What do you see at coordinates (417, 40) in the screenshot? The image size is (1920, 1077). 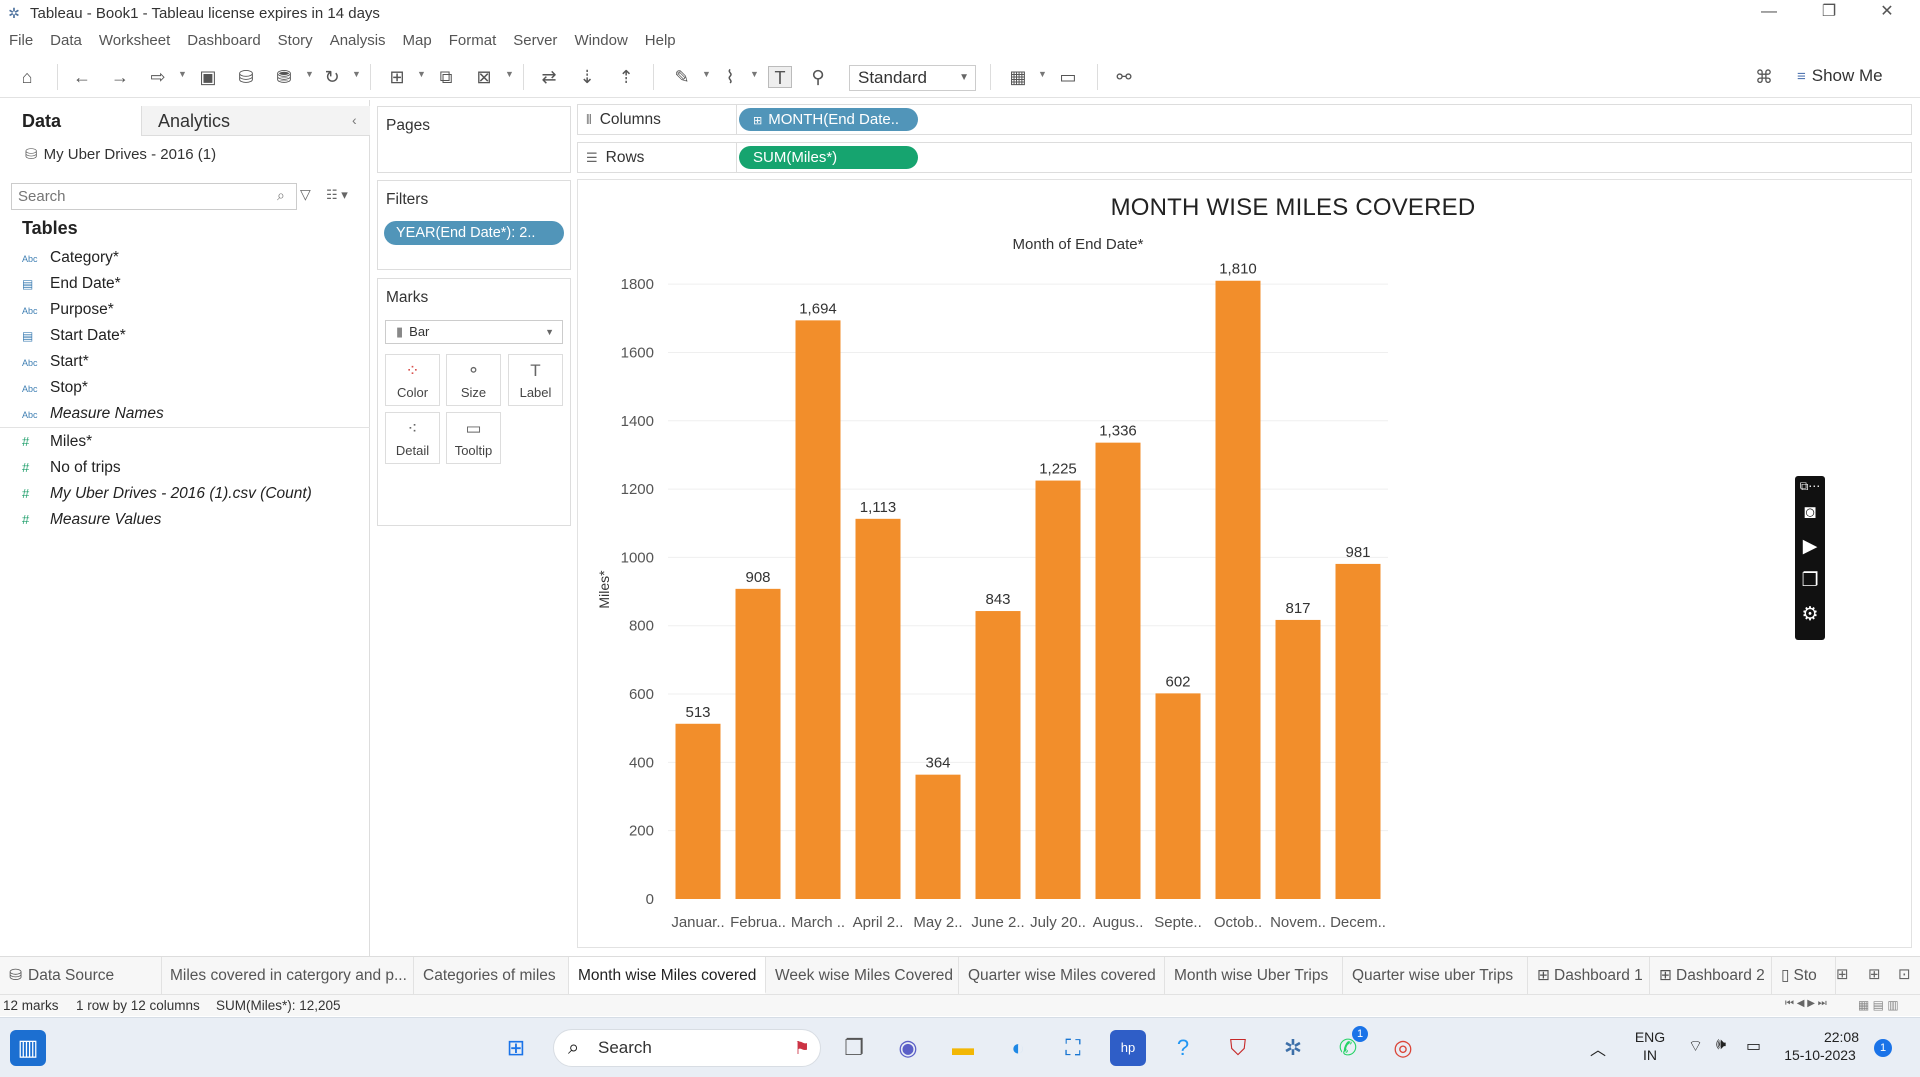 I see `menu-map: Map` at bounding box center [417, 40].